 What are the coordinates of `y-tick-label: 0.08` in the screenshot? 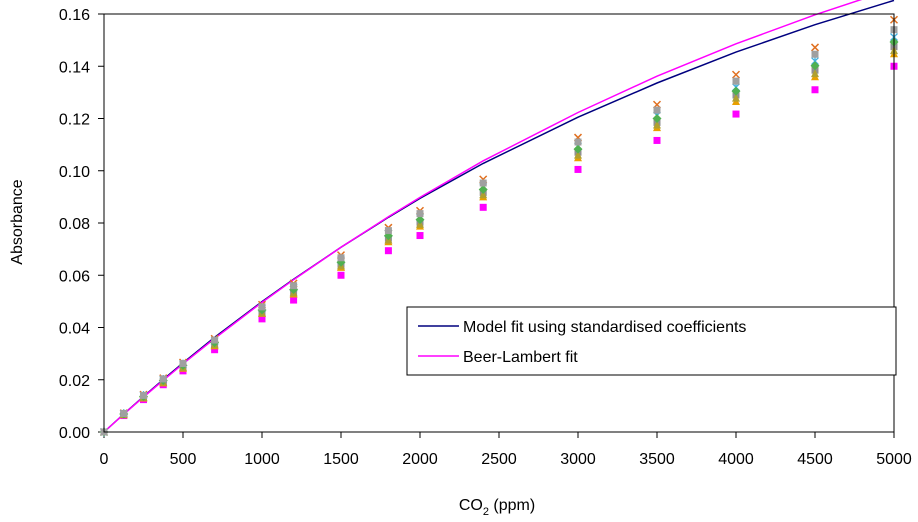 It's located at (74, 224).